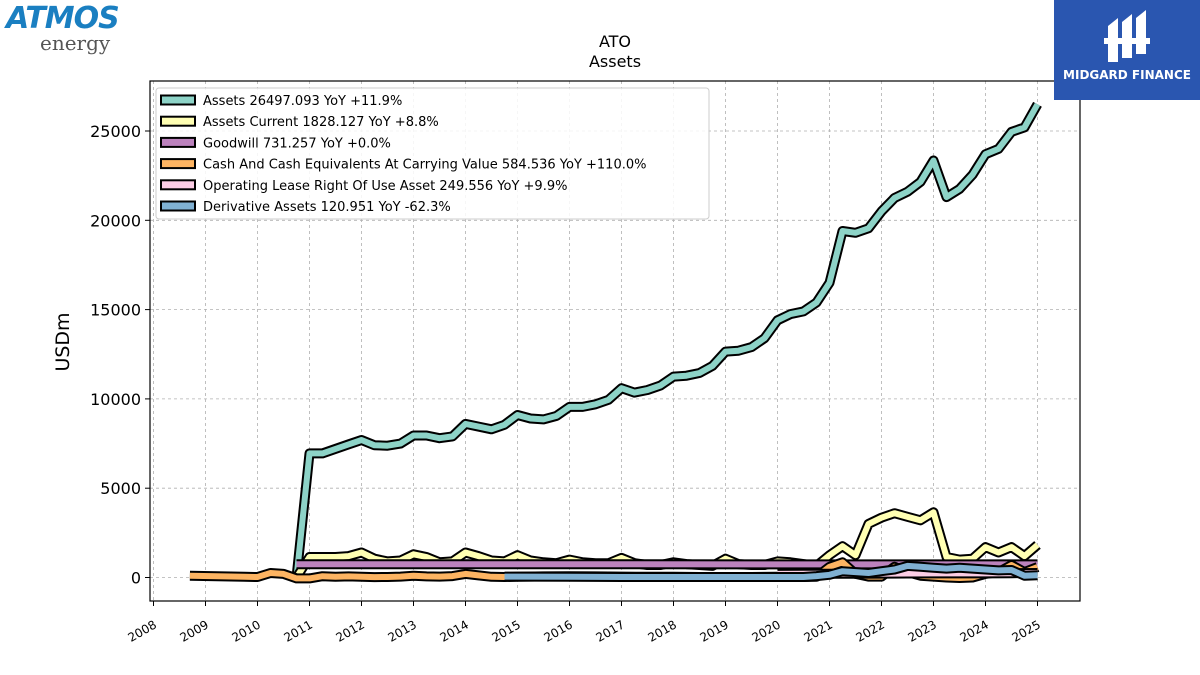 The image size is (1200, 675). What do you see at coordinates (194, 630) in the screenshot?
I see `x-tick-label: 2009` at bounding box center [194, 630].